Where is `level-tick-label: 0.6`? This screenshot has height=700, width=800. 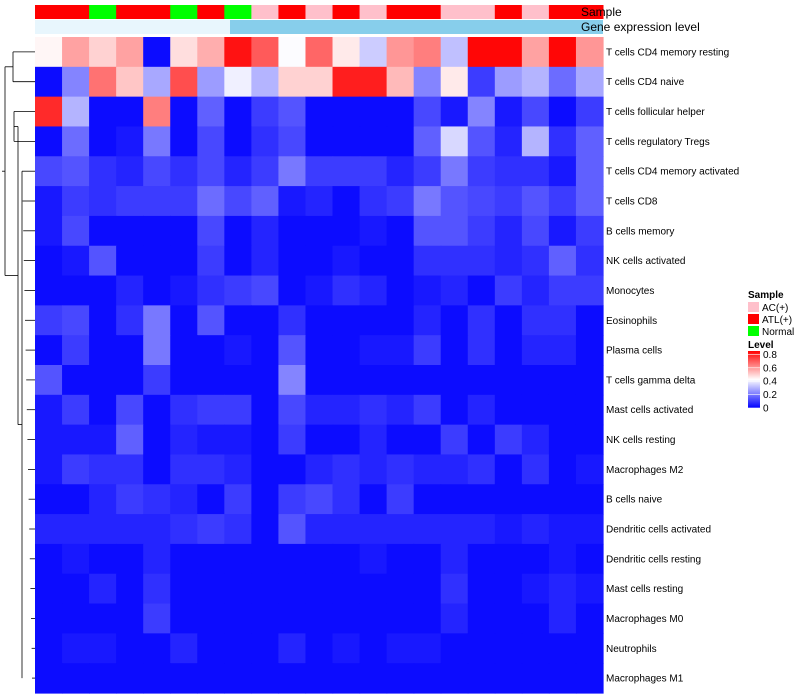 level-tick-label: 0.6 is located at coordinates (770, 368).